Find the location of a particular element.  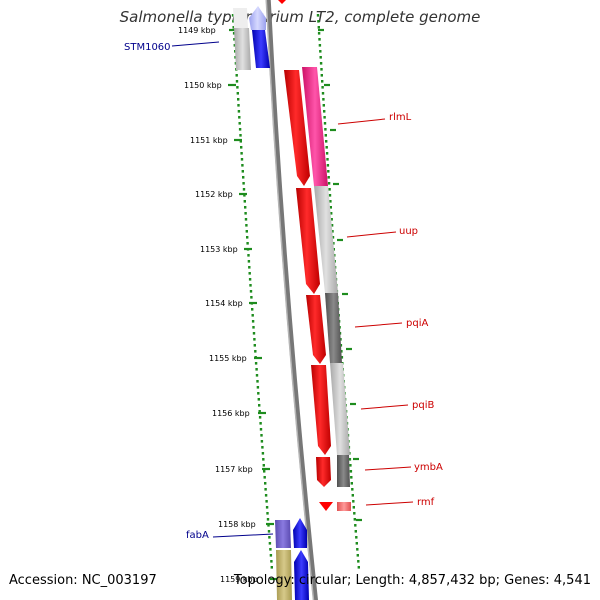

gene-label-ymbA: ymbA is located at coordinates (428, 467).